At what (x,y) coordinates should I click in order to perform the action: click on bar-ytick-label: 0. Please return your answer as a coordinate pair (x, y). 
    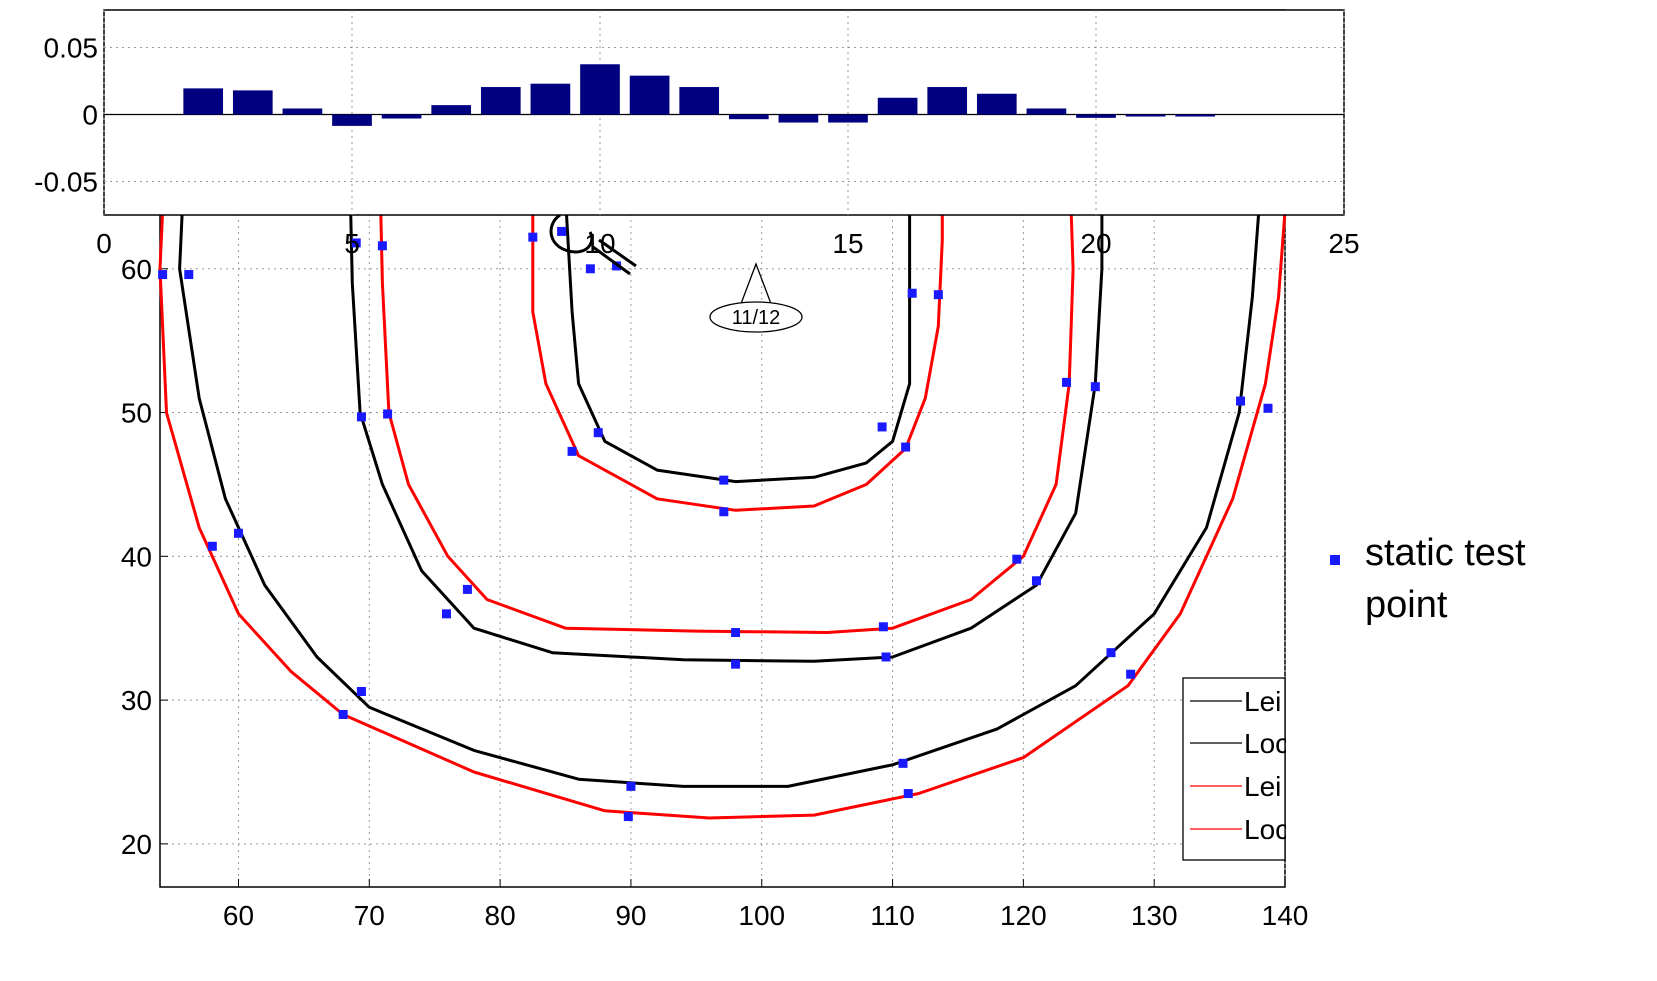
    Looking at the image, I should click on (90, 115).